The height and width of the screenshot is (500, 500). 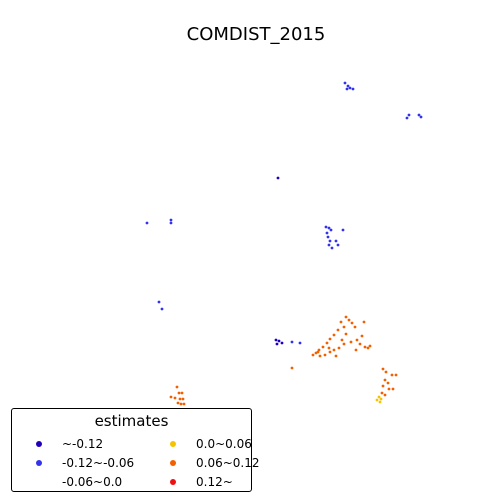 What do you see at coordinates (92, 482) in the screenshot?
I see `legend-label: -0.06~0.0` at bounding box center [92, 482].